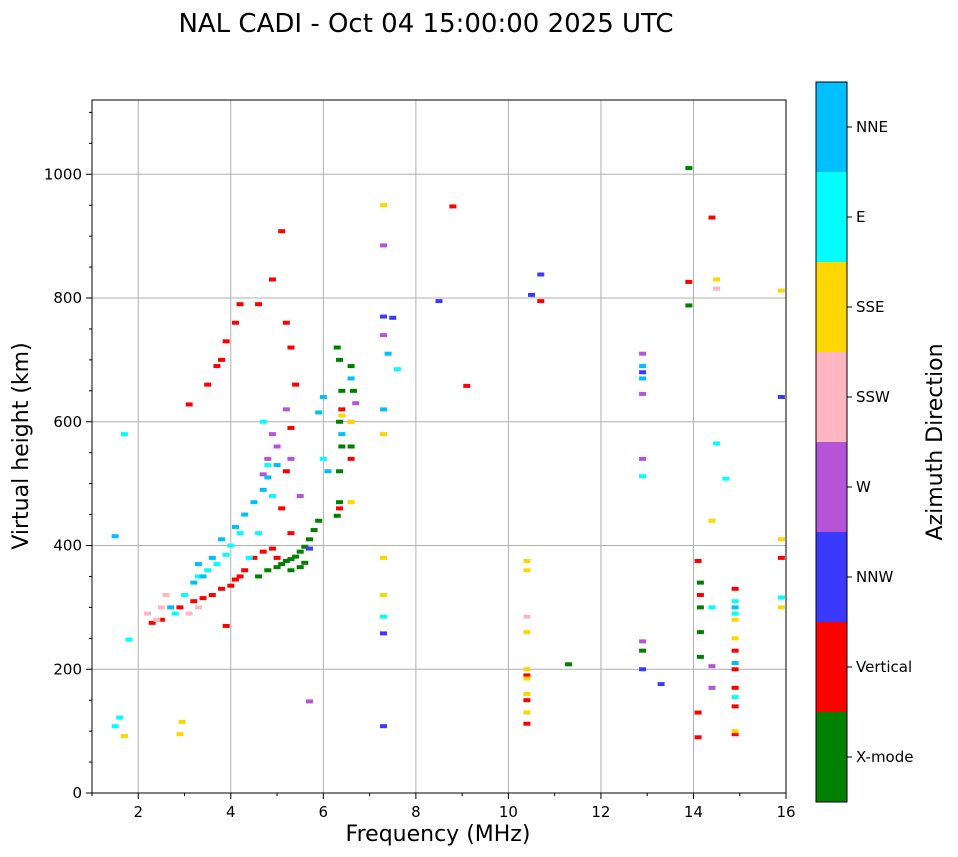  Describe the element at coordinates (935, 441) in the screenshot. I see `colorbar-label: Azimuth Direction` at that location.